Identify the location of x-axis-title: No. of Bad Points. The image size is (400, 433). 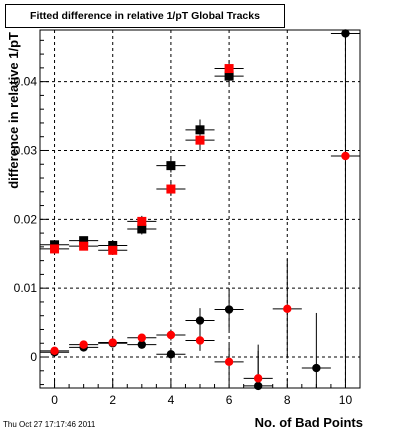
(309, 422).